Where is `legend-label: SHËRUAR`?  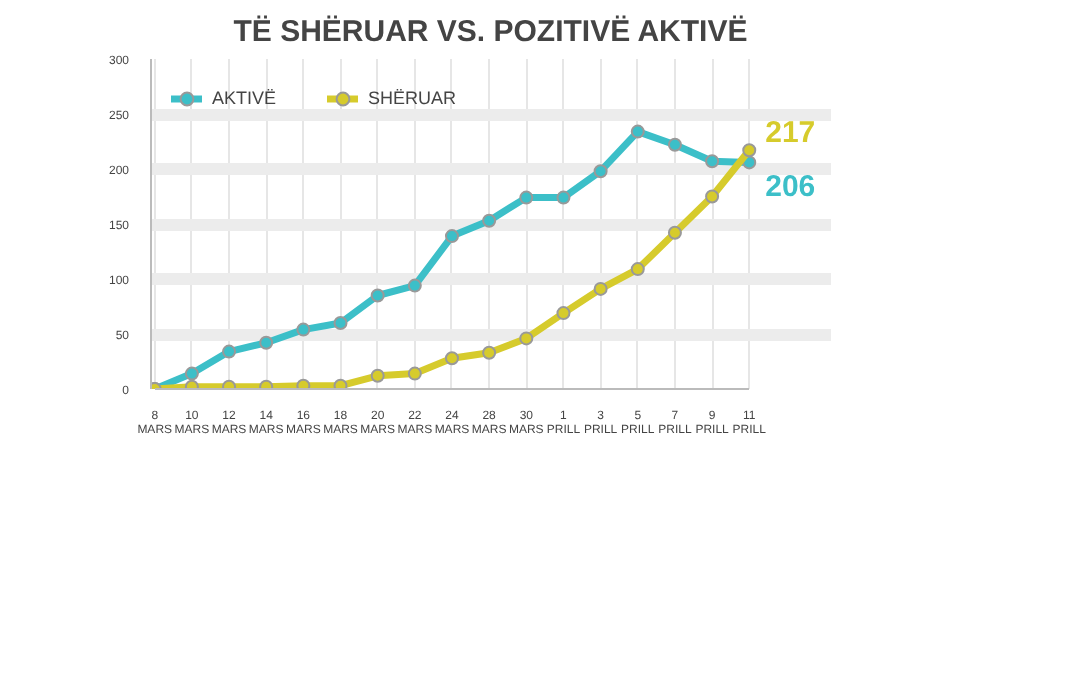 legend-label: SHËRUAR is located at coordinates (412, 98).